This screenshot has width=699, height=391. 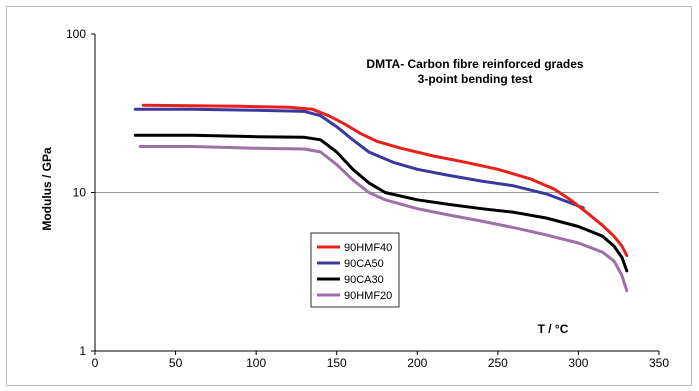 I want to click on y-tick-label: 1, so click(x=82, y=351).